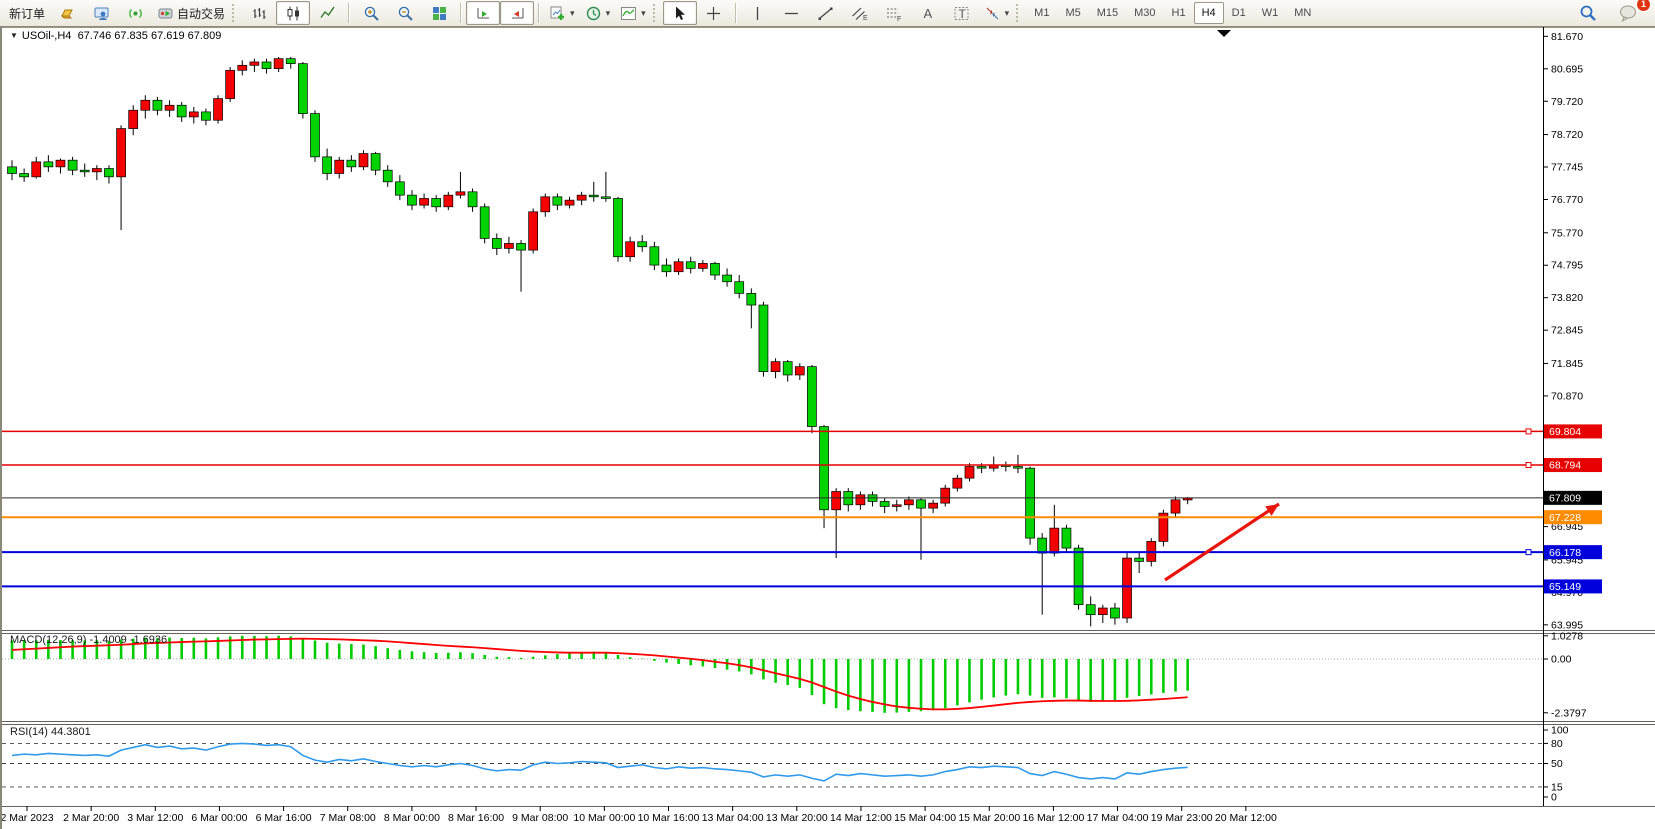 This screenshot has height=829, width=1655. What do you see at coordinates (1145, 13) in the screenshot?
I see `timeframe-m30: M30` at bounding box center [1145, 13].